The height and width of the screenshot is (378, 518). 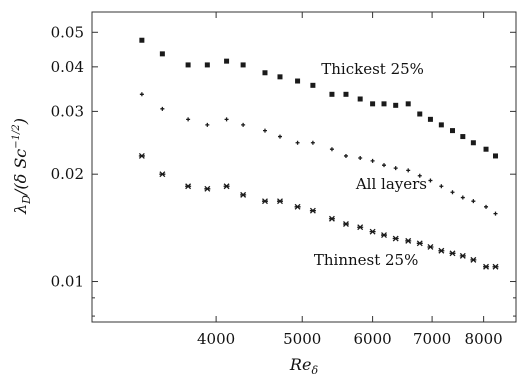 What do you see at coordinates (484, 339) in the screenshot?
I see `x-tick-label: 8000` at bounding box center [484, 339].